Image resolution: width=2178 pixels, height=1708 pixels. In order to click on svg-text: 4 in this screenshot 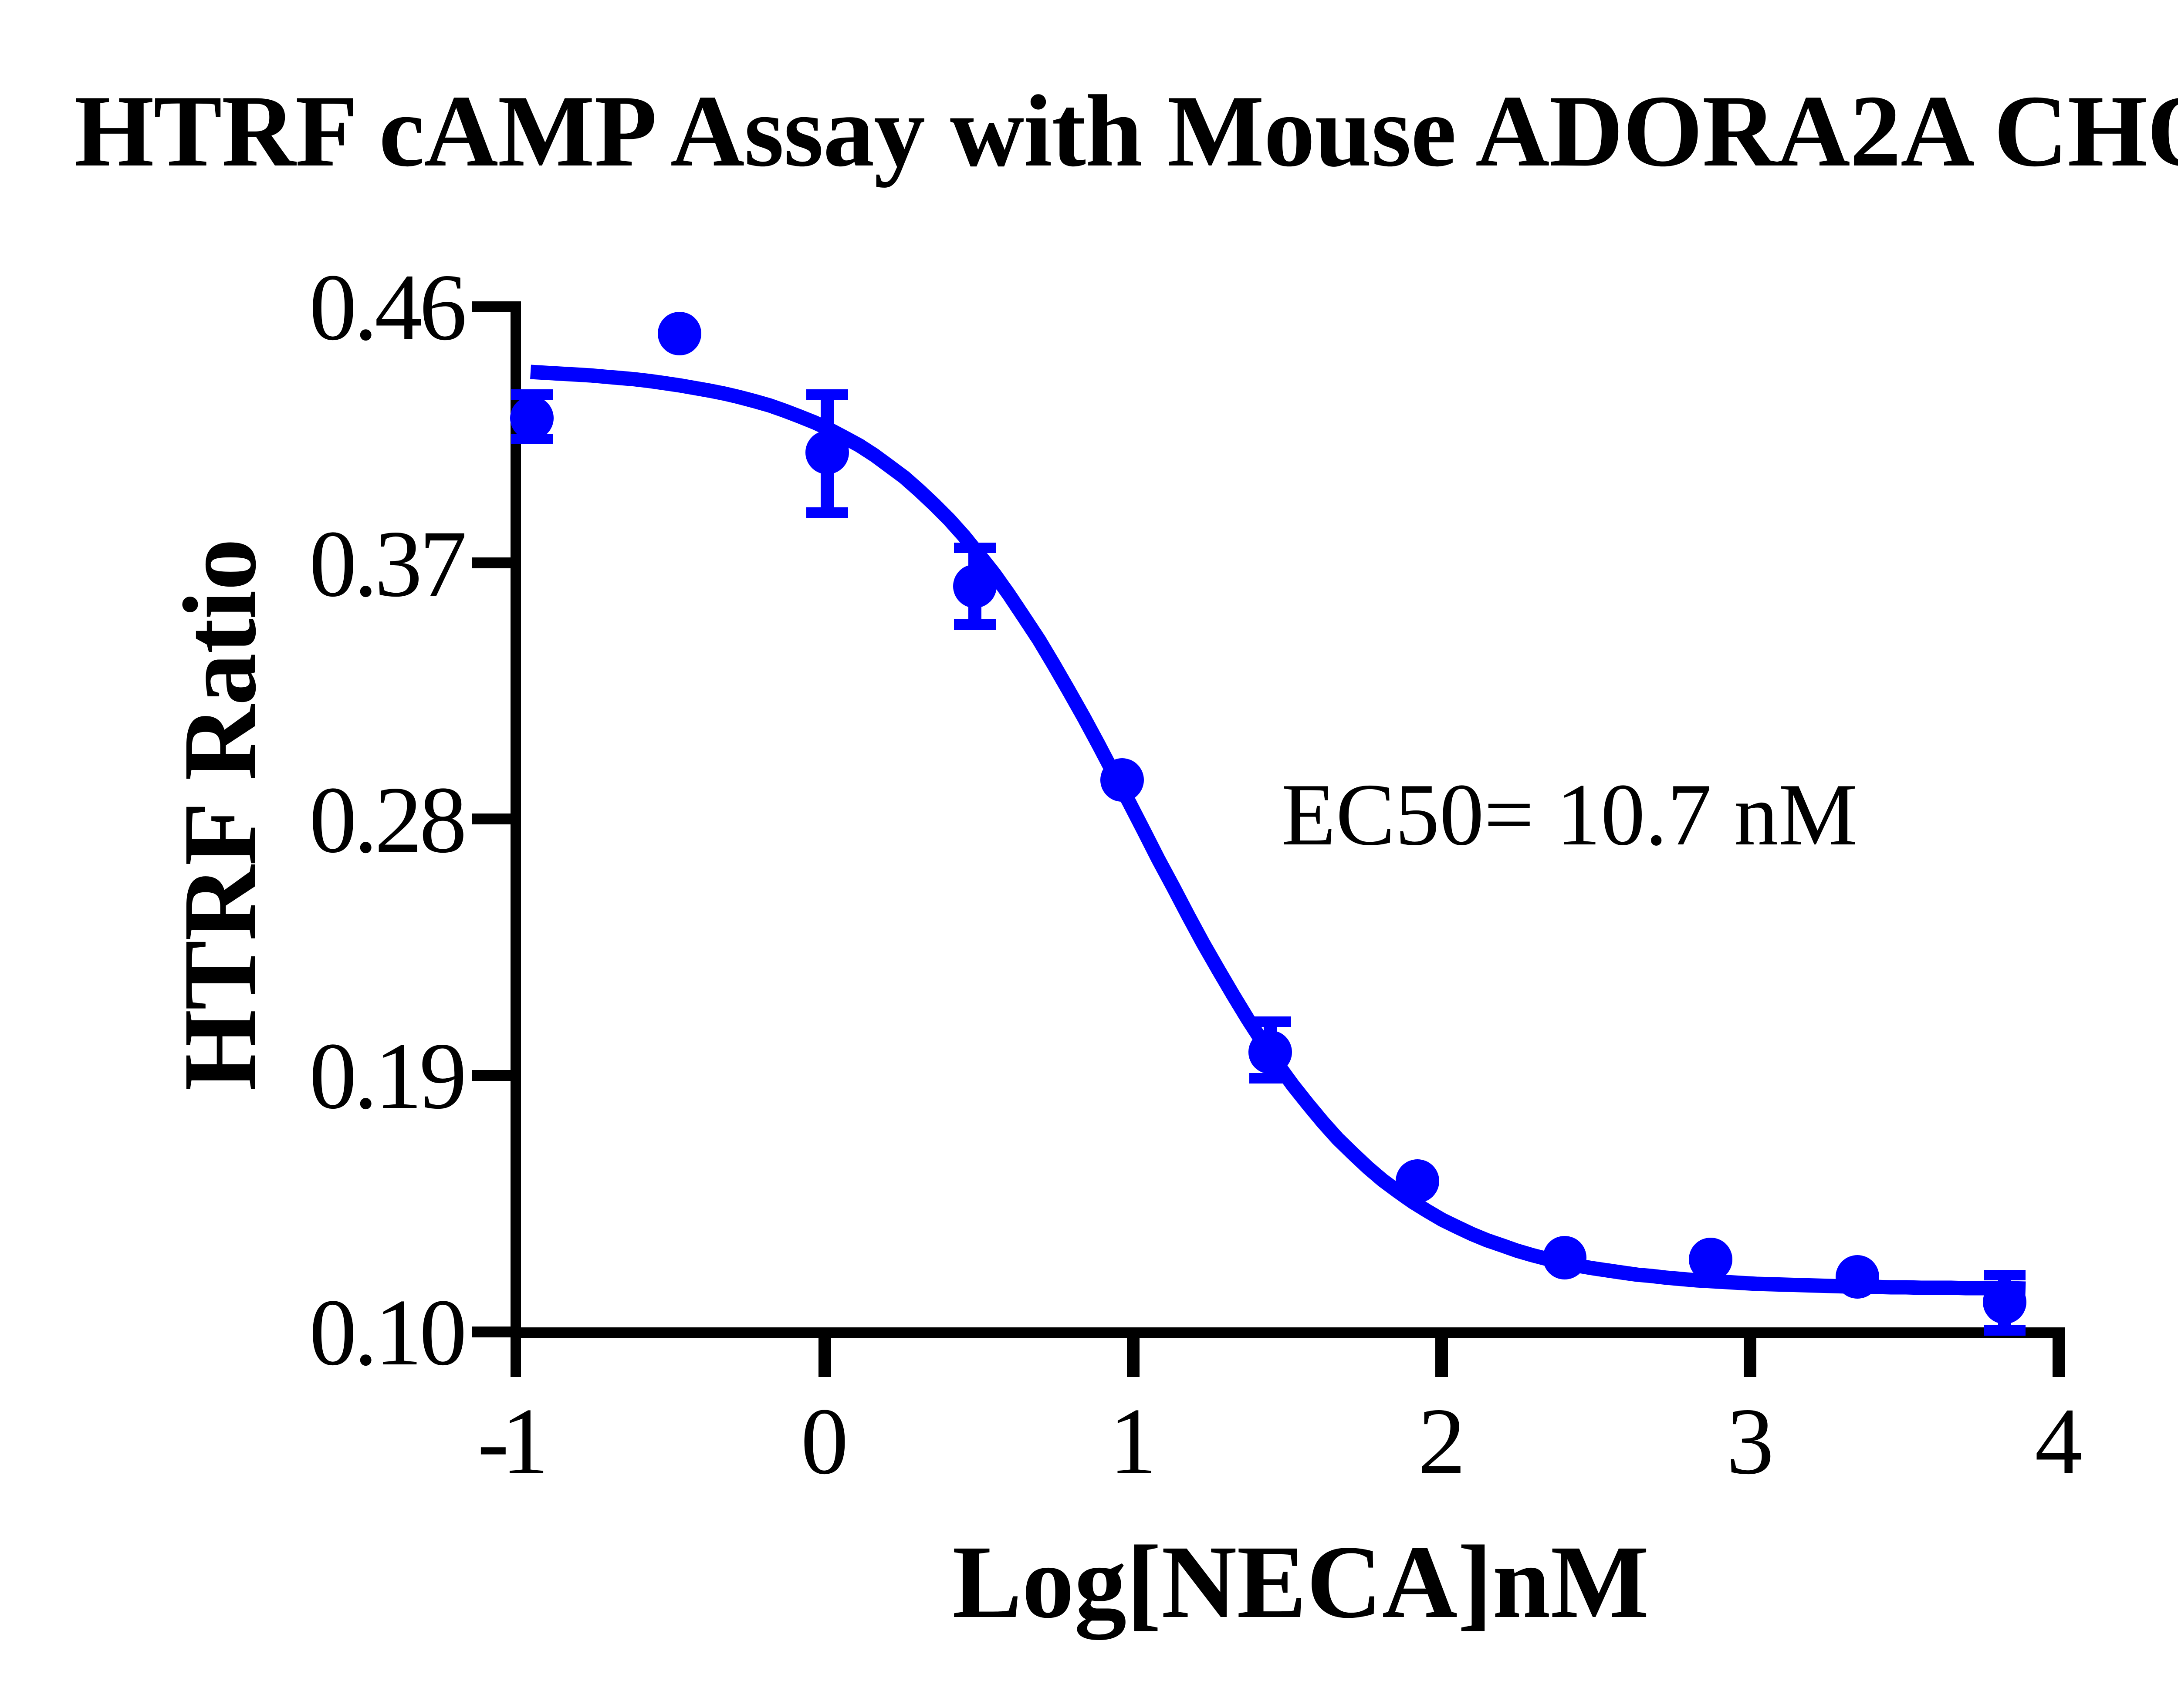, I will do `click(2059, 1441)`.